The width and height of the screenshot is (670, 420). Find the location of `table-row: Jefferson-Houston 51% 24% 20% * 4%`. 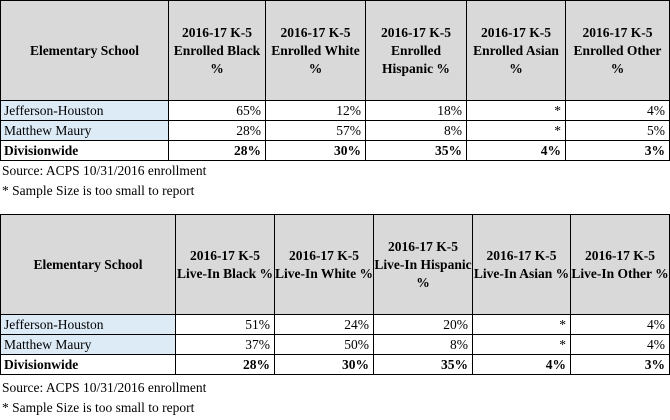

table-row: Jefferson-Houston 51% 24% 20% * 4% is located at coordinates (335, 324).